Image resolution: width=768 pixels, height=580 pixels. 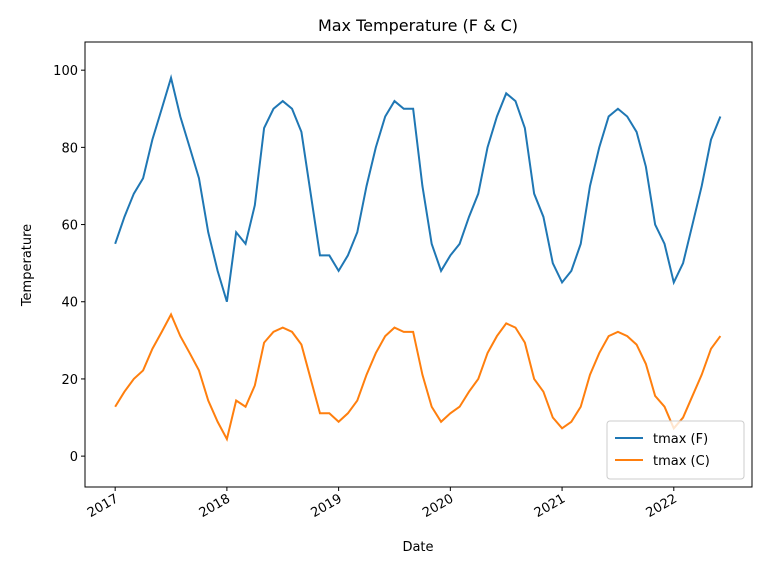 I want to click on x-tick-label: 2021, so click(x=550, y=506).